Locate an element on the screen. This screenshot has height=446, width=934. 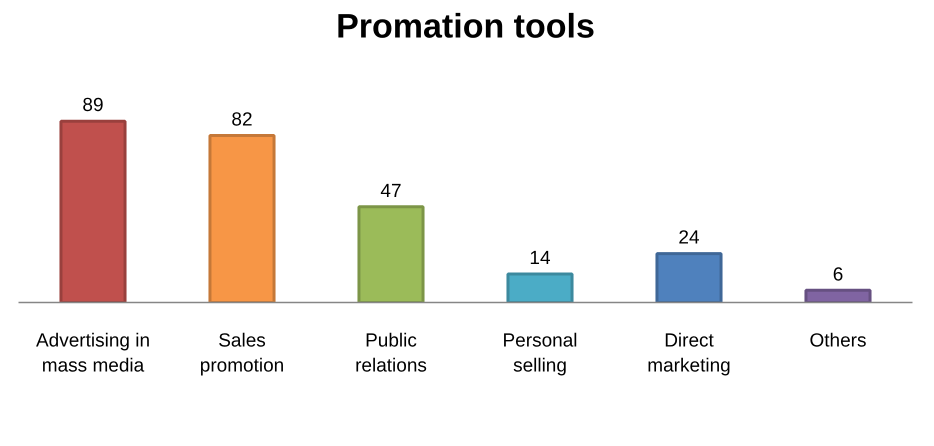
chart-title: Promation tools is located at coordinates (465, 27).